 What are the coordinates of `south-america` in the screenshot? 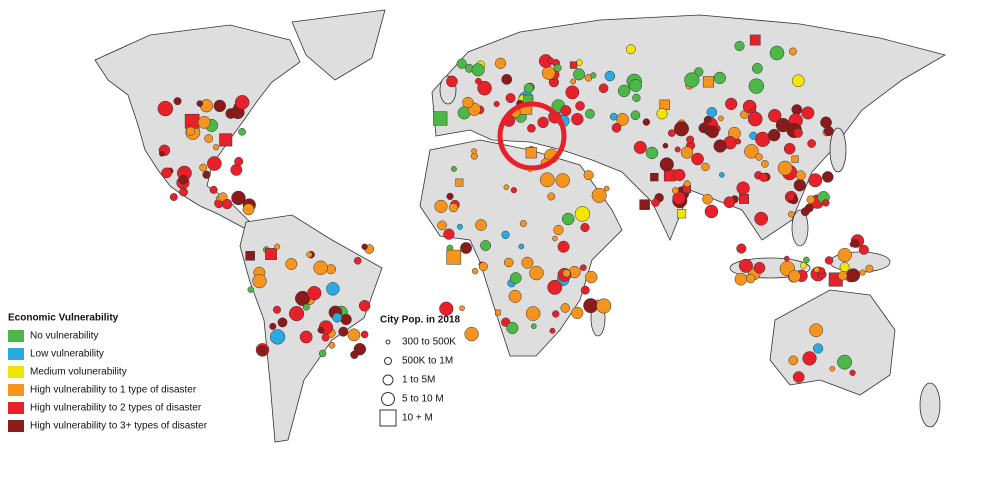 It's located at (311, 328).